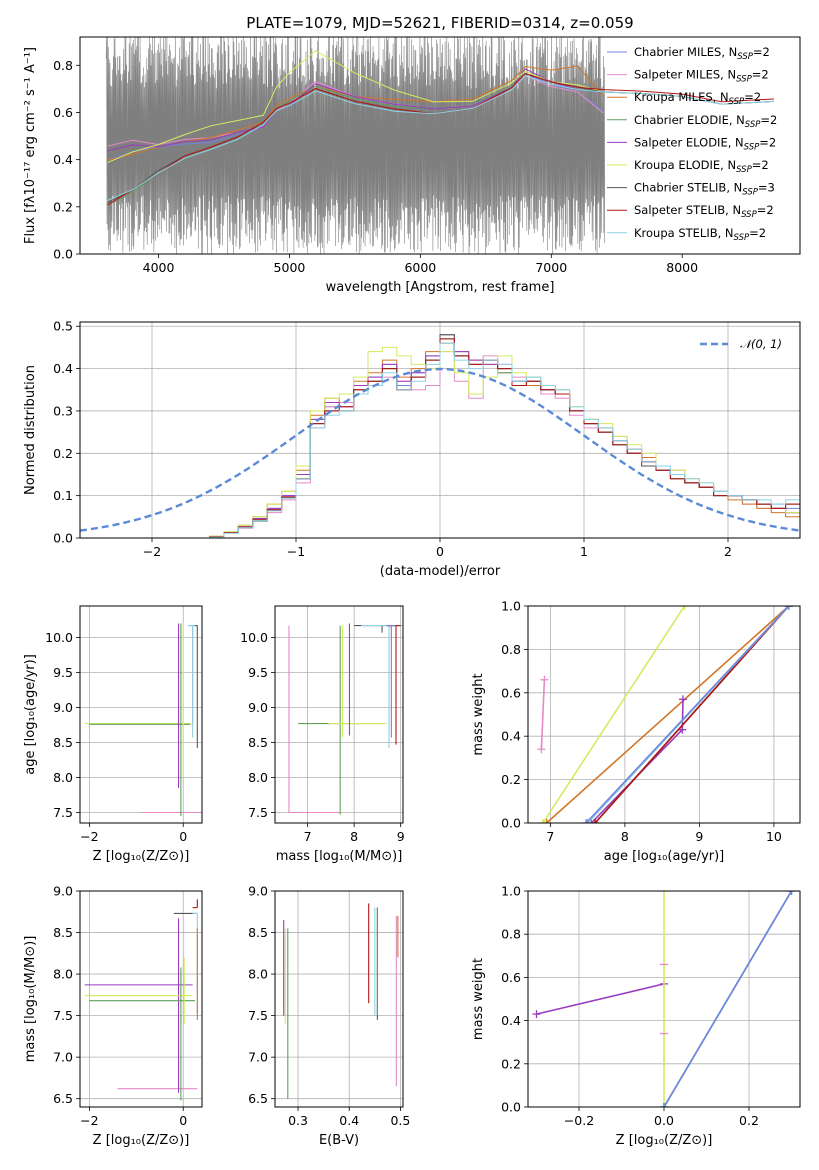  I want to click on y-tick-label: 0.3, so click(63, 410).